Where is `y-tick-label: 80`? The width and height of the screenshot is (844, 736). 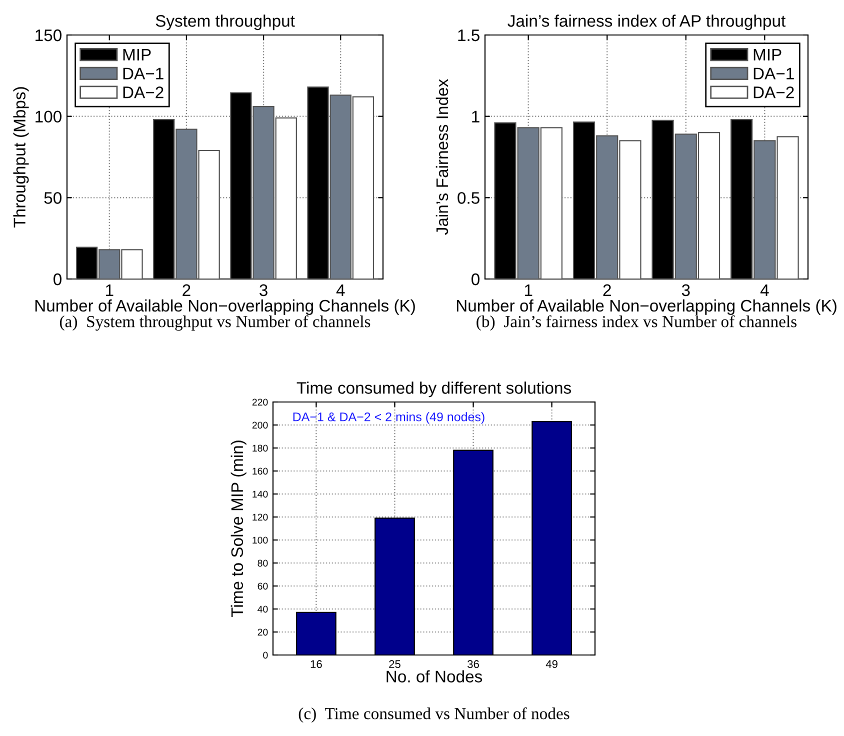
y-tick-label: 80 is located at coordinates (263, 563).